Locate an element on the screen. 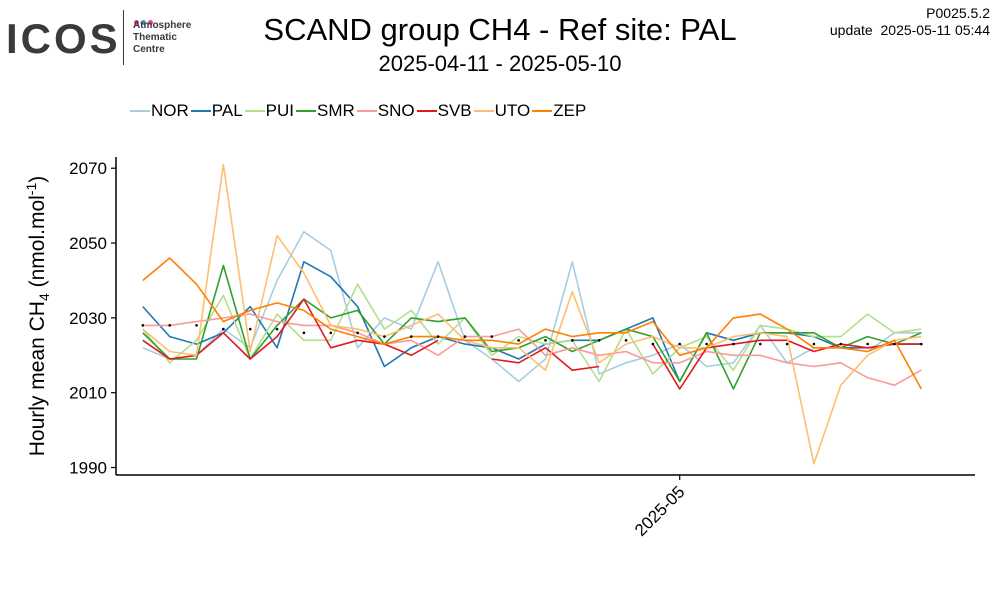 This screenshot has width=1000, height=600. legend-item-pal: PAL is located at coordinates (216, 111).